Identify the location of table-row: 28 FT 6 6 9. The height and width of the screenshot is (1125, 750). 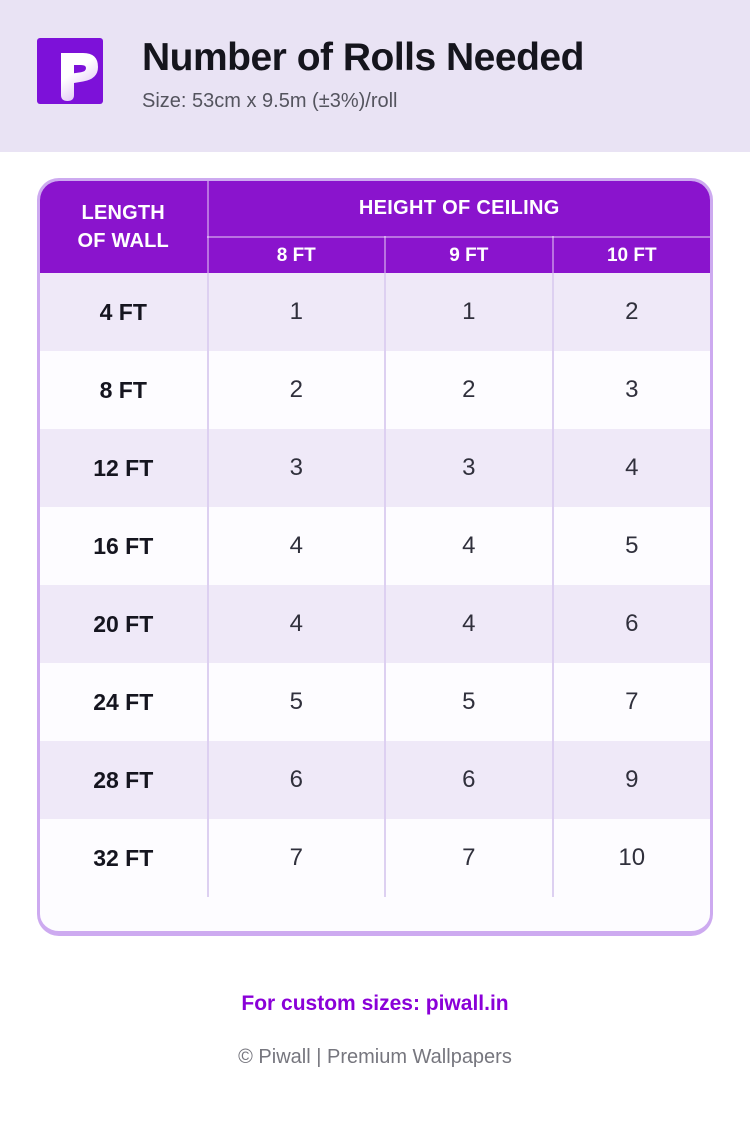
(375, 780).